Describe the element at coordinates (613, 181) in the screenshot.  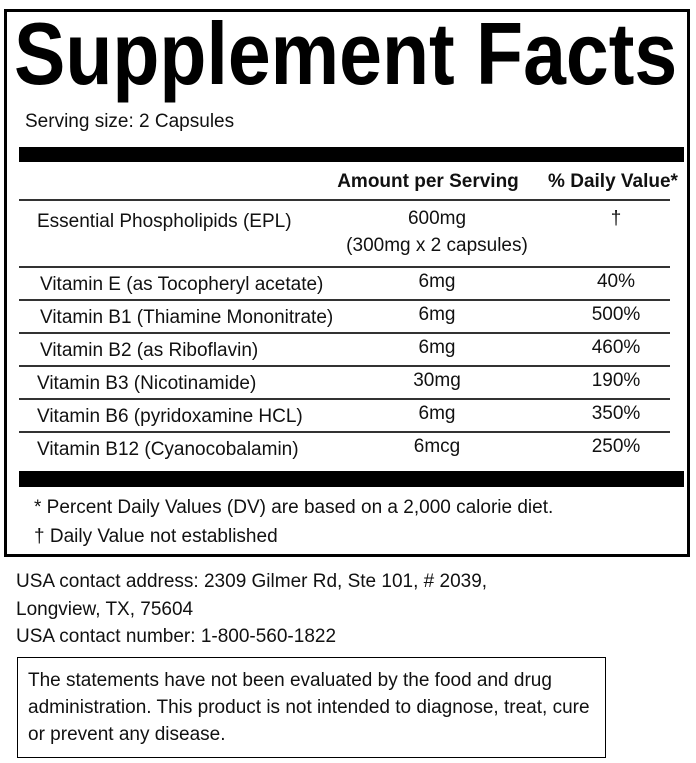
I see `column-header: % Daily Value*` at that location.